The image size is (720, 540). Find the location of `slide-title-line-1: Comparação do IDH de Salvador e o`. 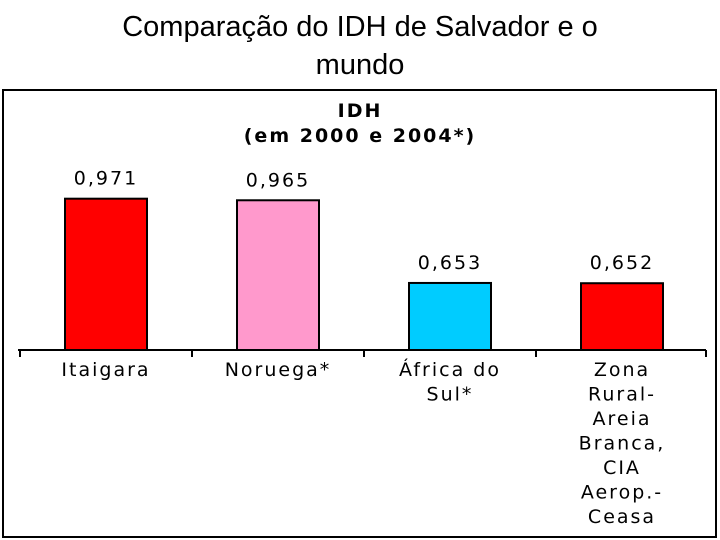

slide-title-line-1: Comparação do IDH de Salvador e o is located at coordinates (360, 27).